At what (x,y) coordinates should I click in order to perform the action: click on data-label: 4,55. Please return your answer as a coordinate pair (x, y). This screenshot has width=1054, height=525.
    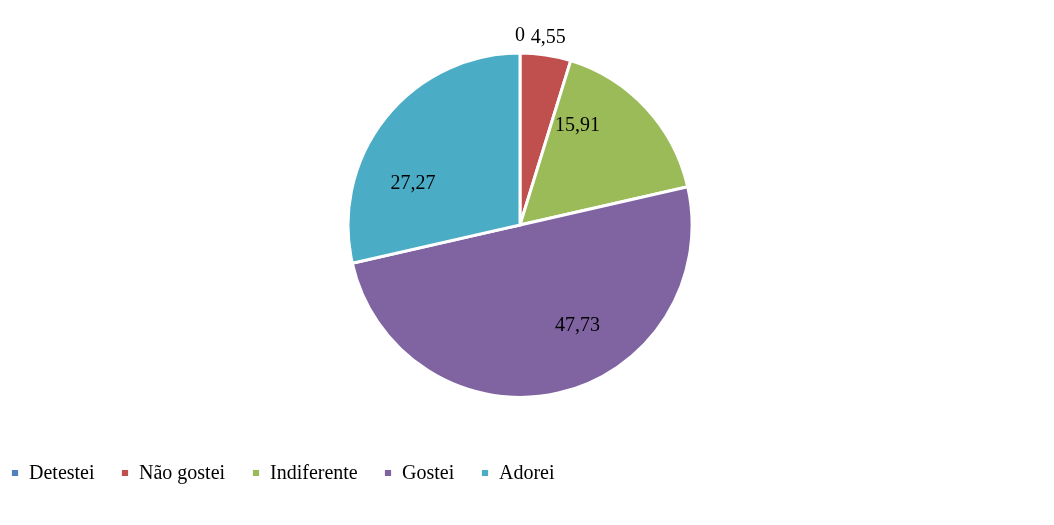
    Looking at the image, I should click on (548, 36).